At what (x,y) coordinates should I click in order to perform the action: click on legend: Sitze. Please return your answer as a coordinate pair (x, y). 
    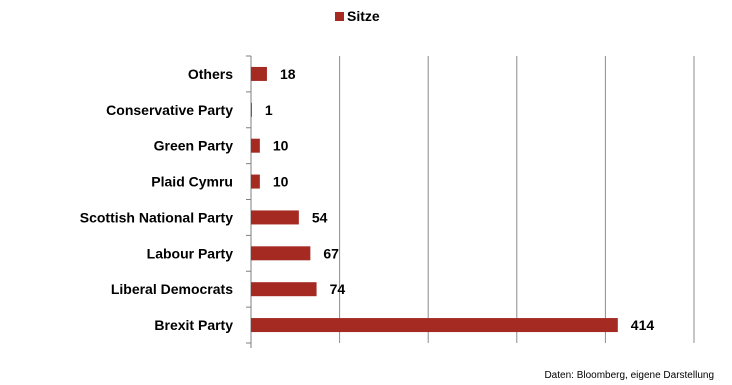
    Looking at the image, I should click on (357, 16).